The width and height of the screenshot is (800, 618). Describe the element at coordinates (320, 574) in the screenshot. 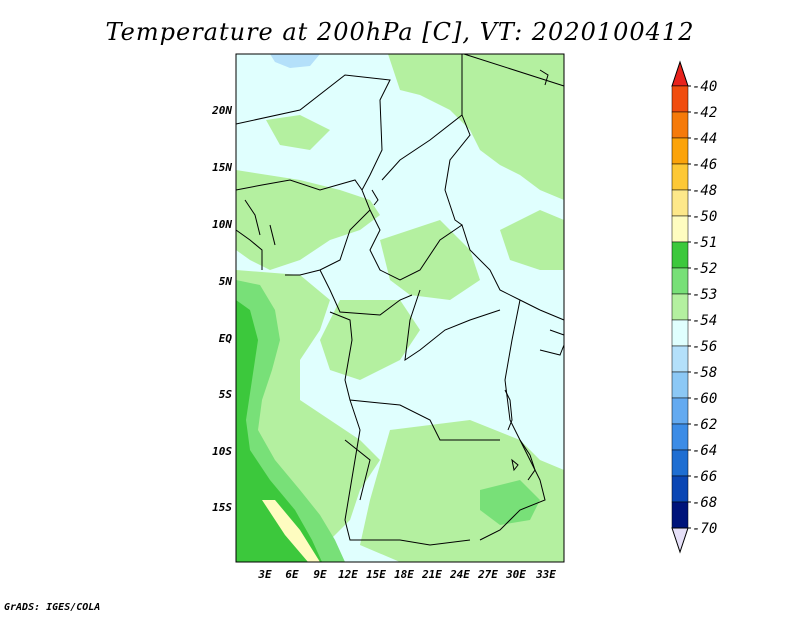

I see `lon-label: 9E` at that location.